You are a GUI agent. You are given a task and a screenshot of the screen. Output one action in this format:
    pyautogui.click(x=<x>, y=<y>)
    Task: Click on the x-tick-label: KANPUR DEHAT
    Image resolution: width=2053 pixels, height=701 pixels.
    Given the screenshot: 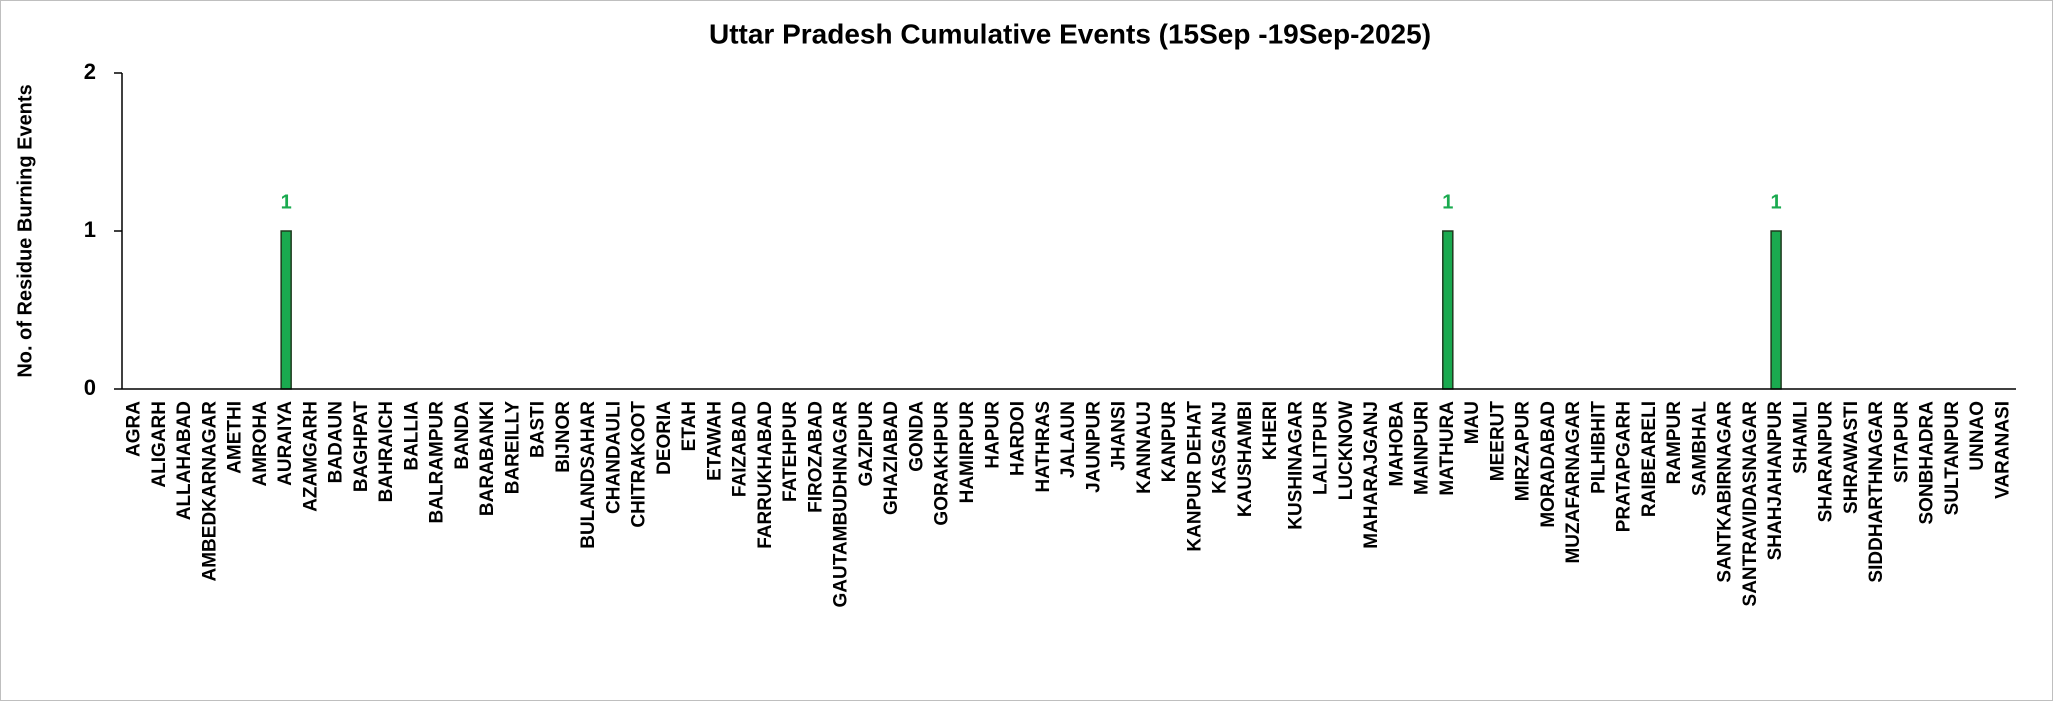 What is the action you would take?
    pyautogui.click(x=1194, y=476)
    